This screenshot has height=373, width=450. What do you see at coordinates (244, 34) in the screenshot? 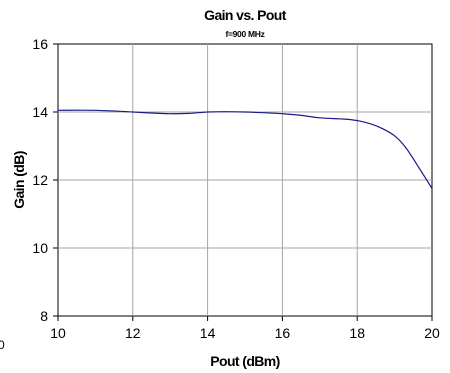
I see `chart-subtitle: f=900 MHz` at bounding box center [244, 34].